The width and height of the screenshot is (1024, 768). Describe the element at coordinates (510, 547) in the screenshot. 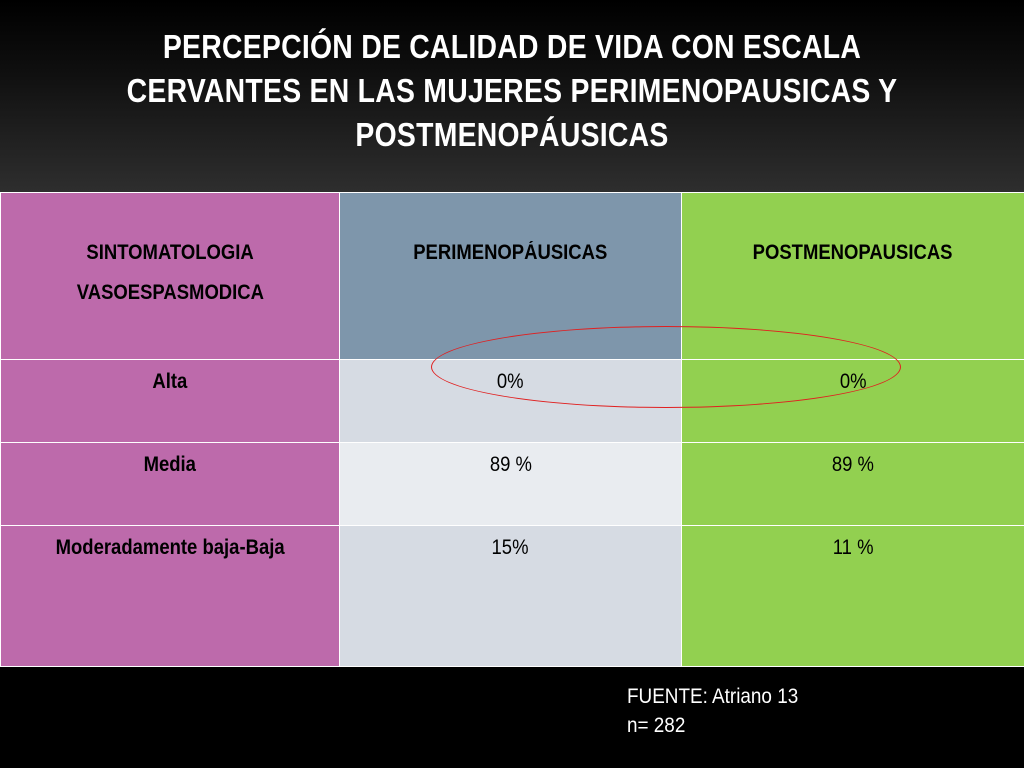

I see `perimenopausal-value: 15%` at that location.